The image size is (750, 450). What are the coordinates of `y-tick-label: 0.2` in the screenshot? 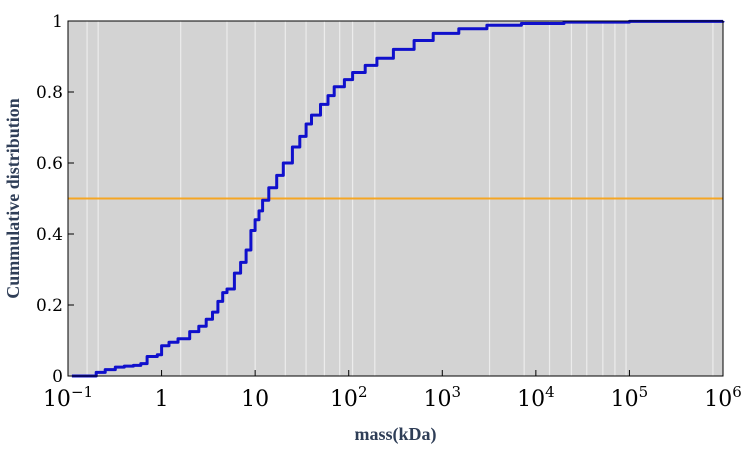 It's located at (49, 306).